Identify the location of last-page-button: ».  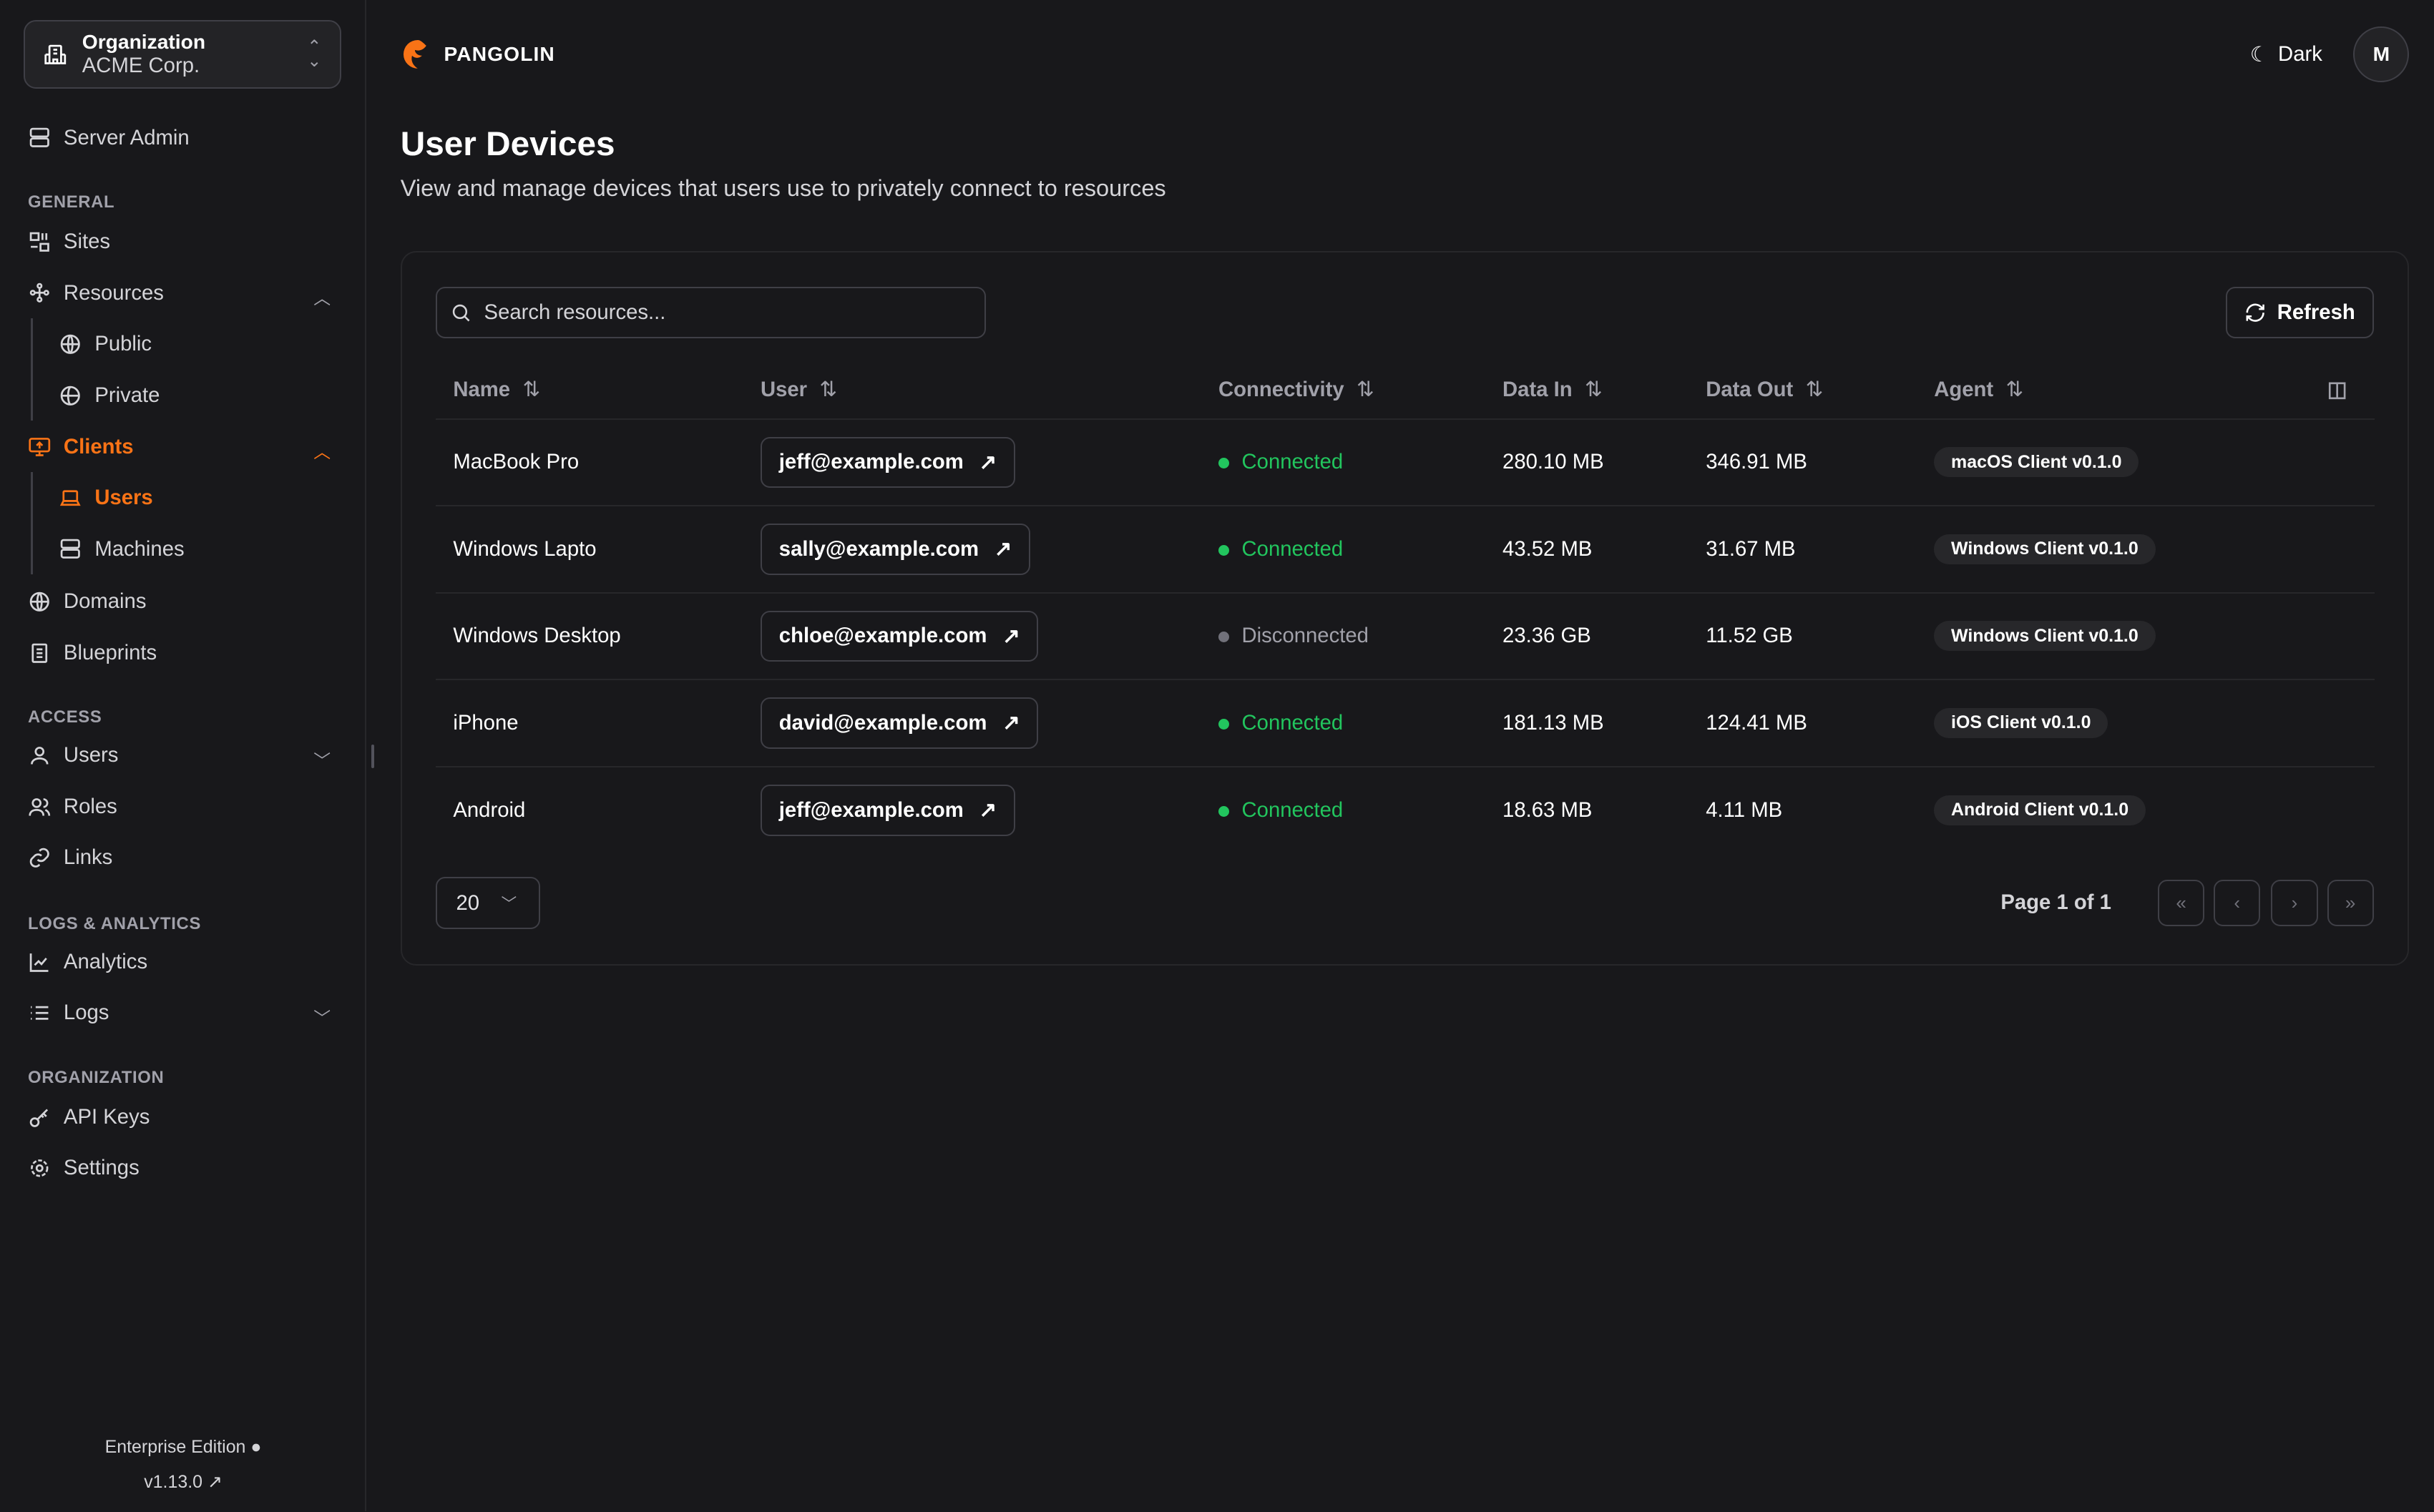
(2350, 903).